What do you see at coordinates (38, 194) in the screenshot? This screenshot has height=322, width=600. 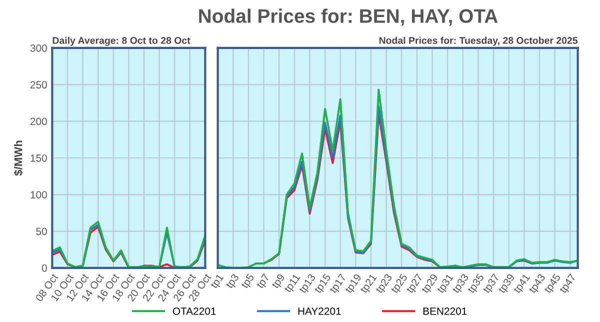 I see `y-tick-label: 100` at bounding box center [38, 194].